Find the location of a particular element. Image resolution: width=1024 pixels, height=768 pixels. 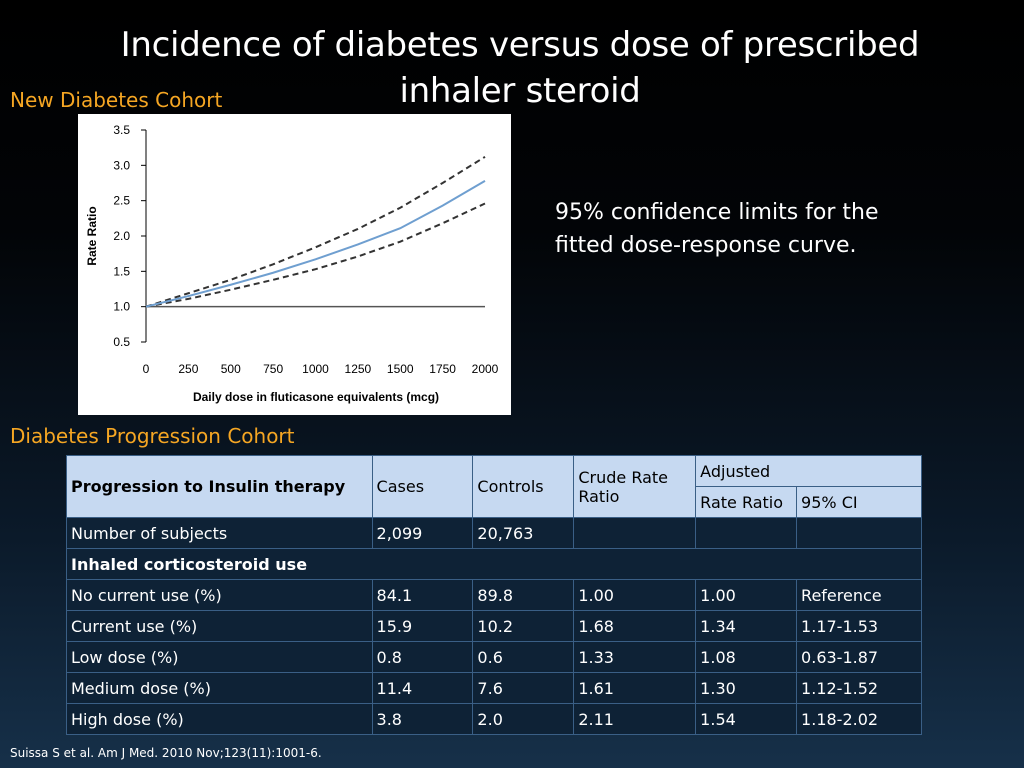

row-ci: 1.17-1.53 is located at coordinates (859, 626).